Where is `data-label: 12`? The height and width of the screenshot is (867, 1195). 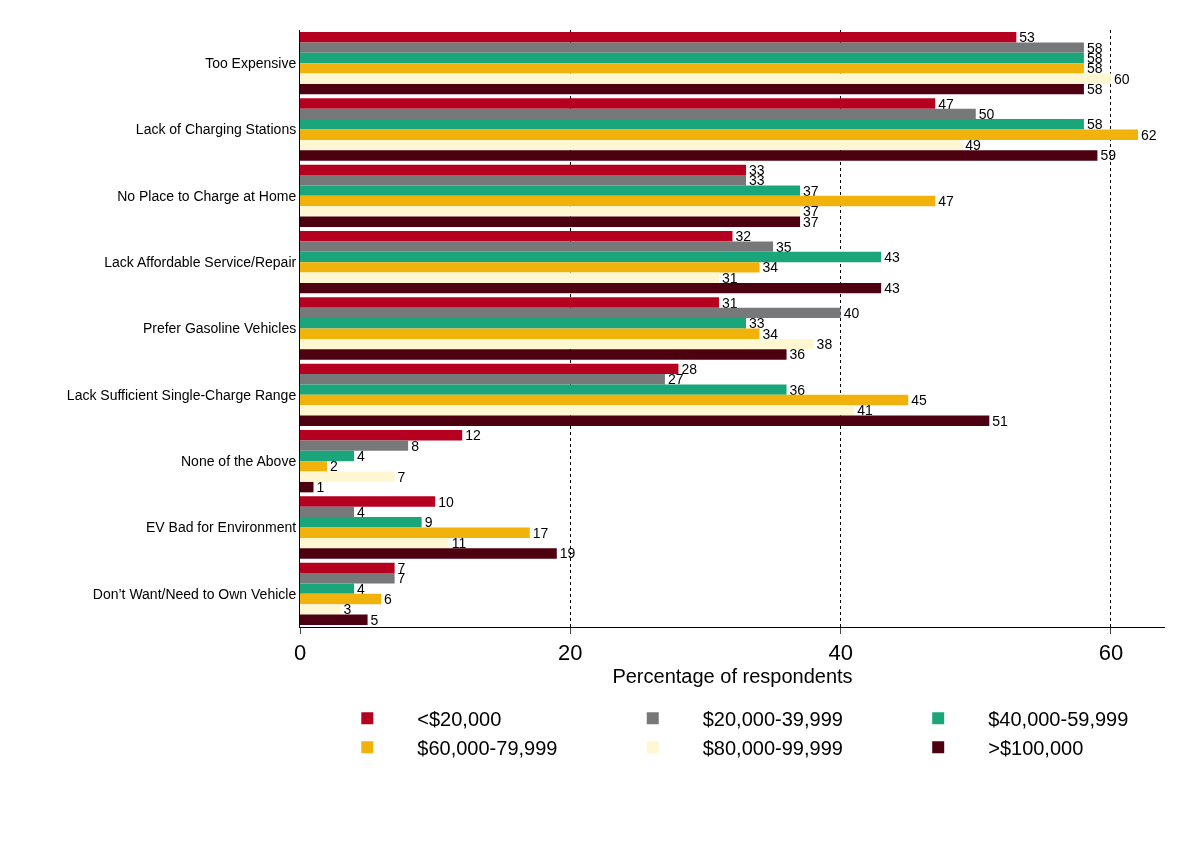 data-label: 12 is located at coordinates (473, 435).